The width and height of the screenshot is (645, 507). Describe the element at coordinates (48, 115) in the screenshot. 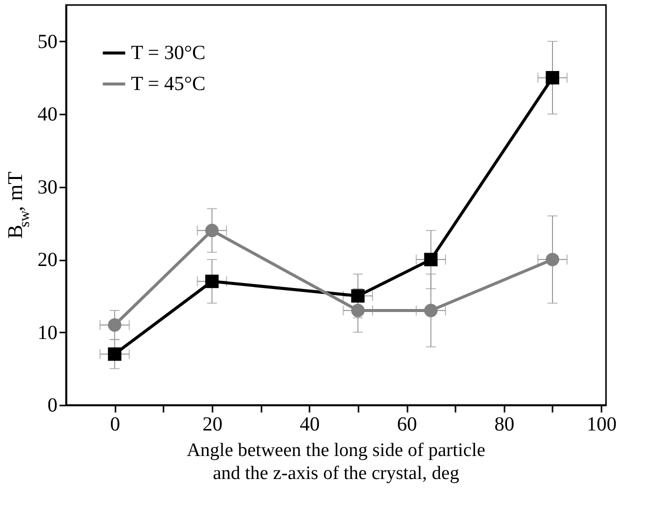

I see `y-tick-label: 40` at that location.